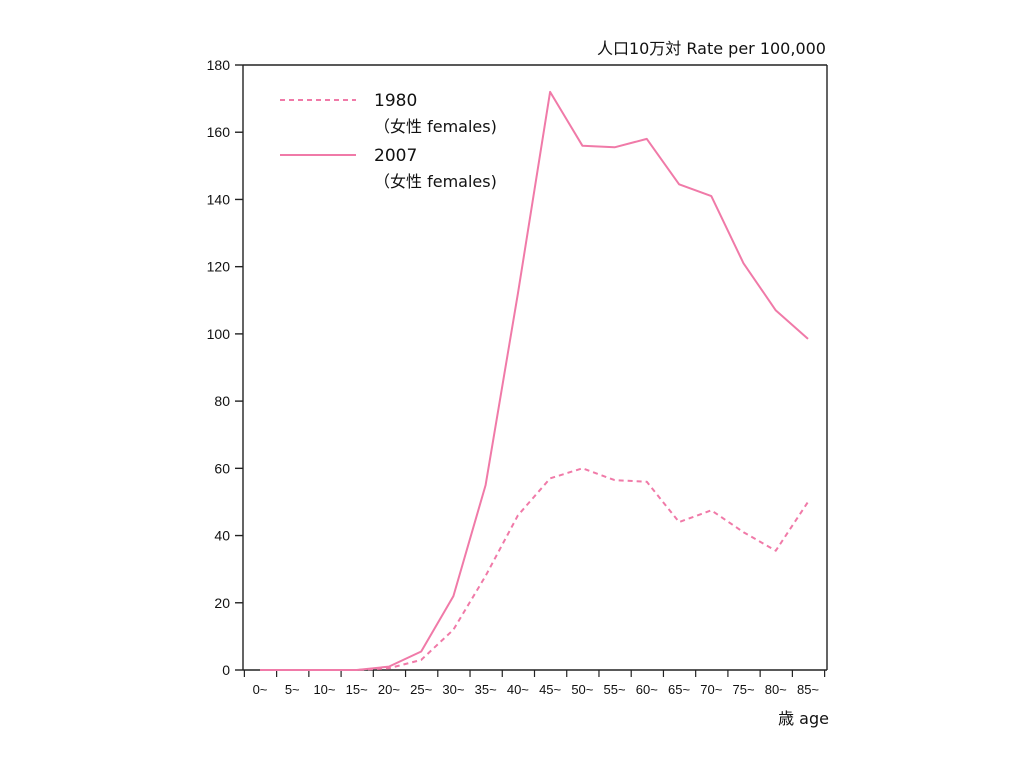 This screenshot has height=768, width=1024. What do you see at coordinates (324, 689) in the screenshot?
I see `x-tick-label: 10~` at bounding box center [324, 689].